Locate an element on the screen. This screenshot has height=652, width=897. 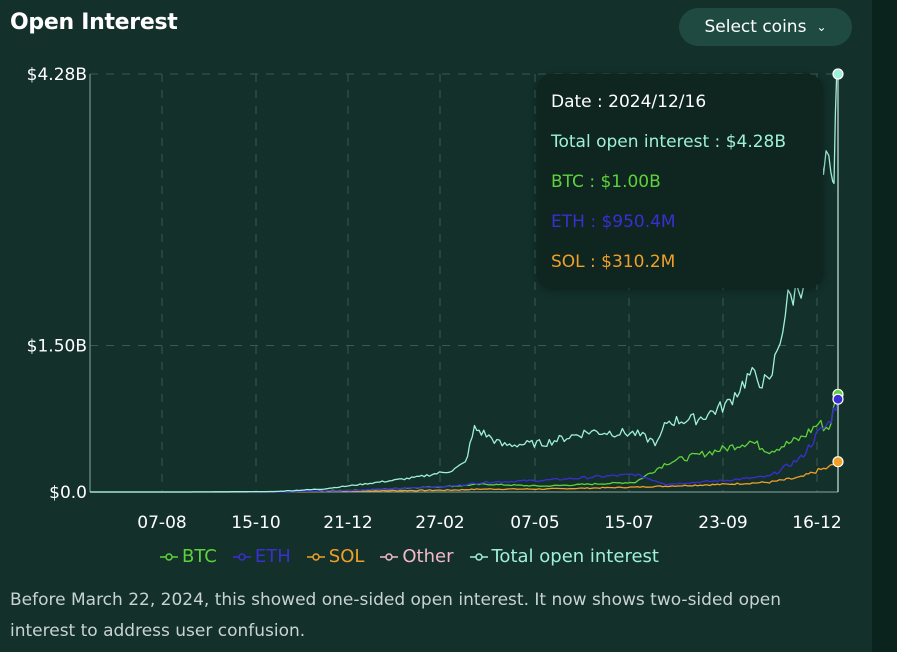
tooltip-eth: ETH : $950.4M is located at coordinates (613, 222).